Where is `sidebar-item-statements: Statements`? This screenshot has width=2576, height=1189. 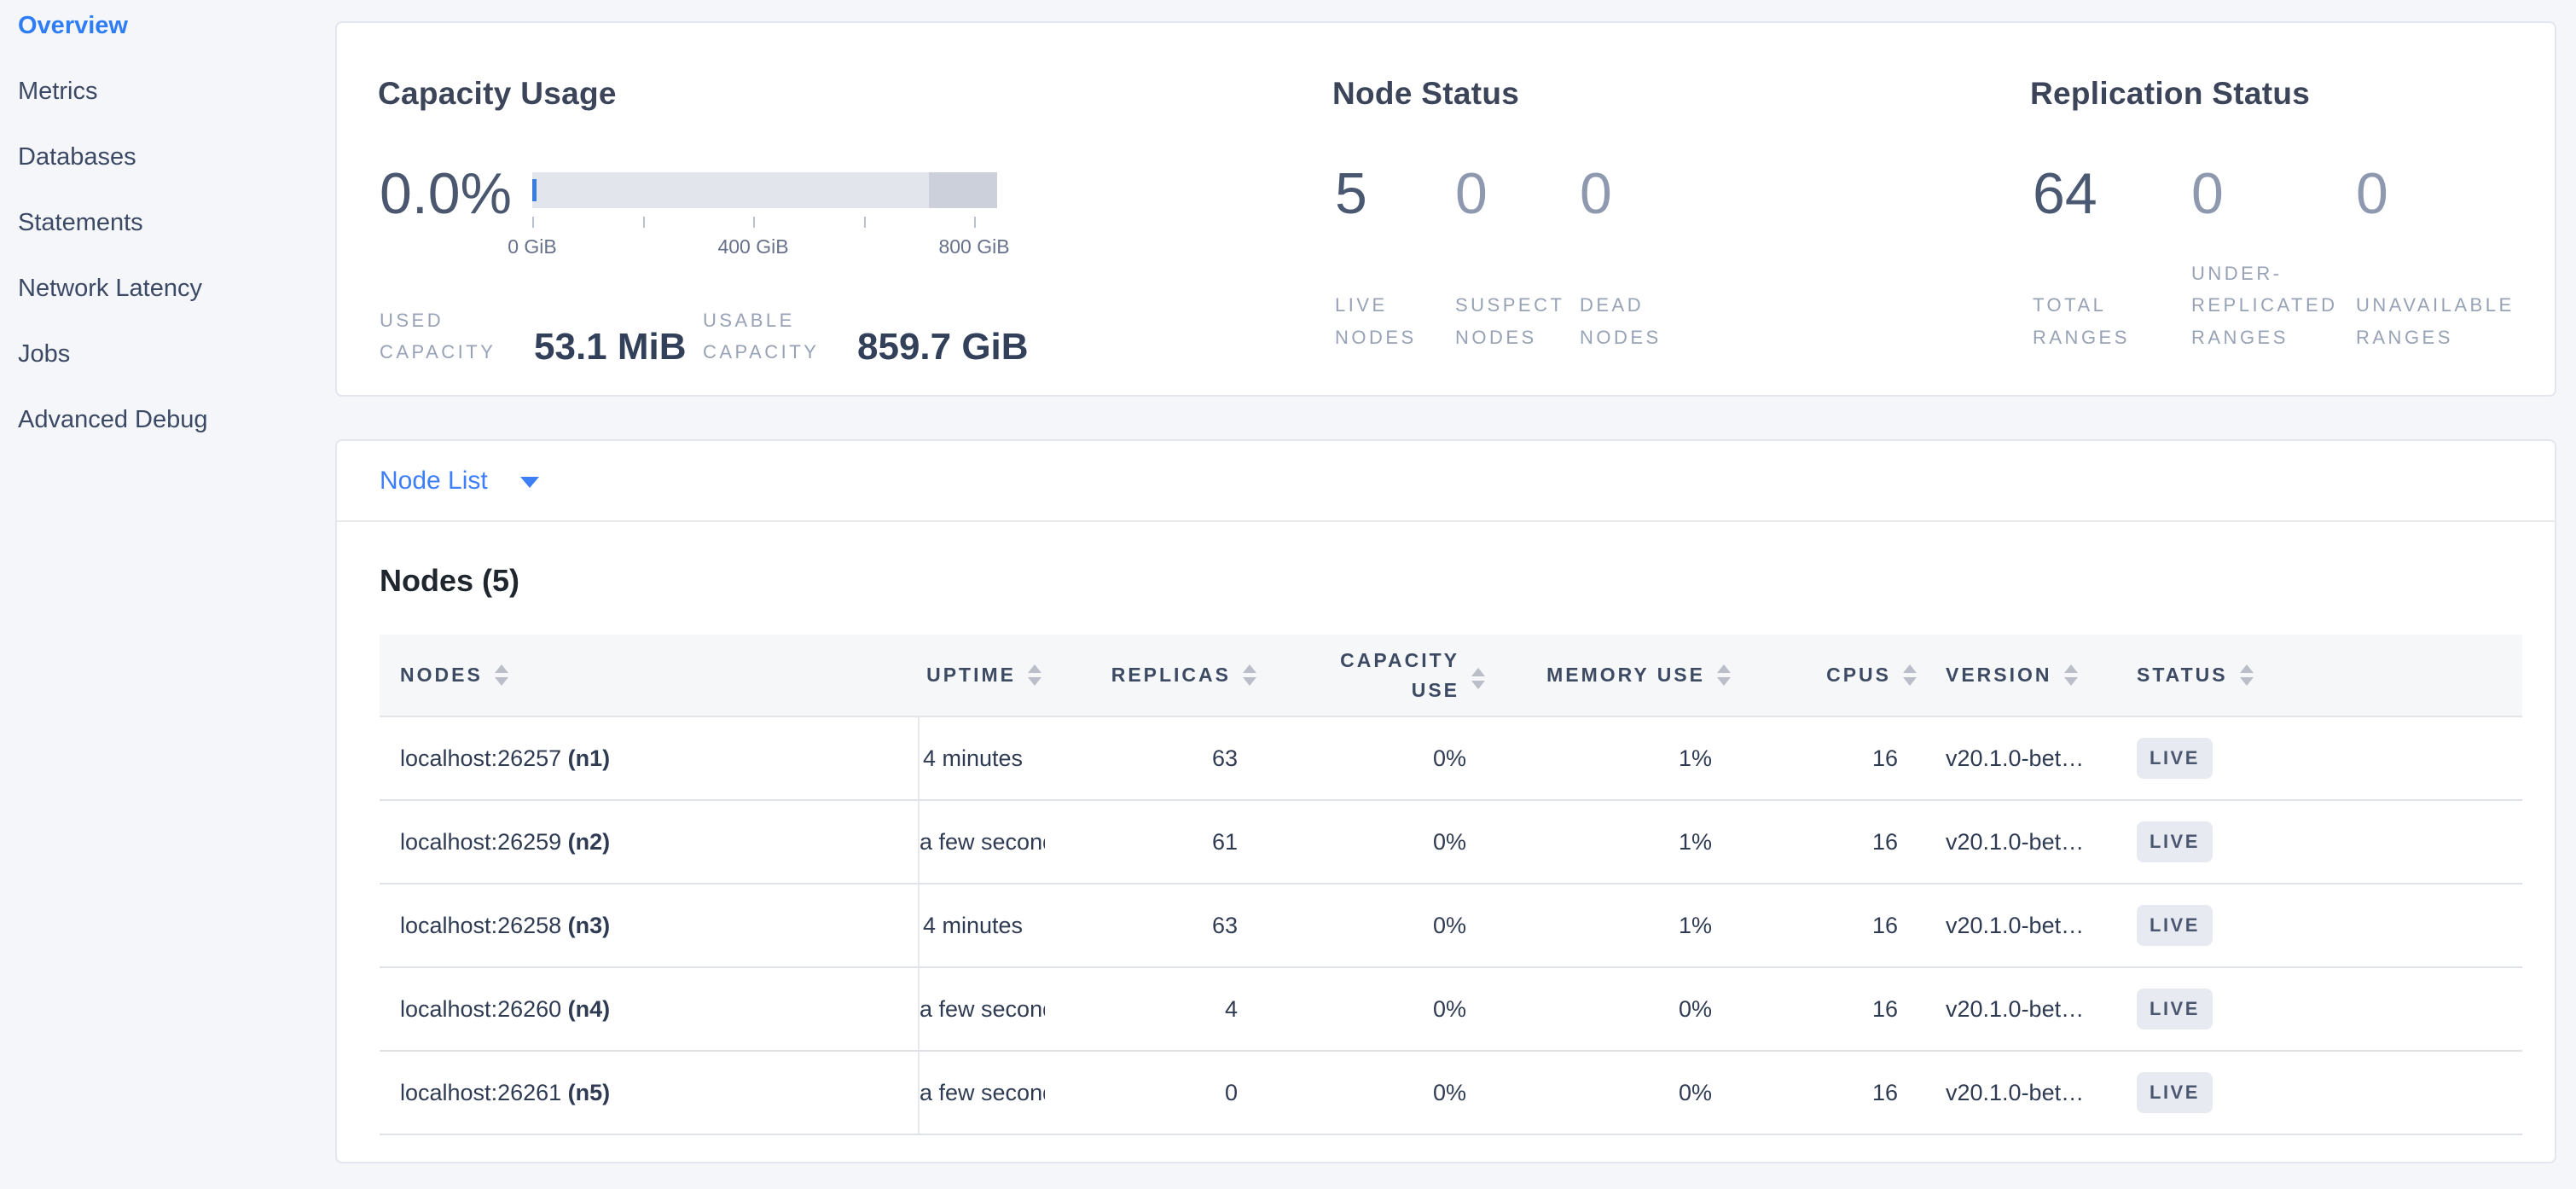 sidebar-item-statements: Statements is located at coordinates (80, 222).